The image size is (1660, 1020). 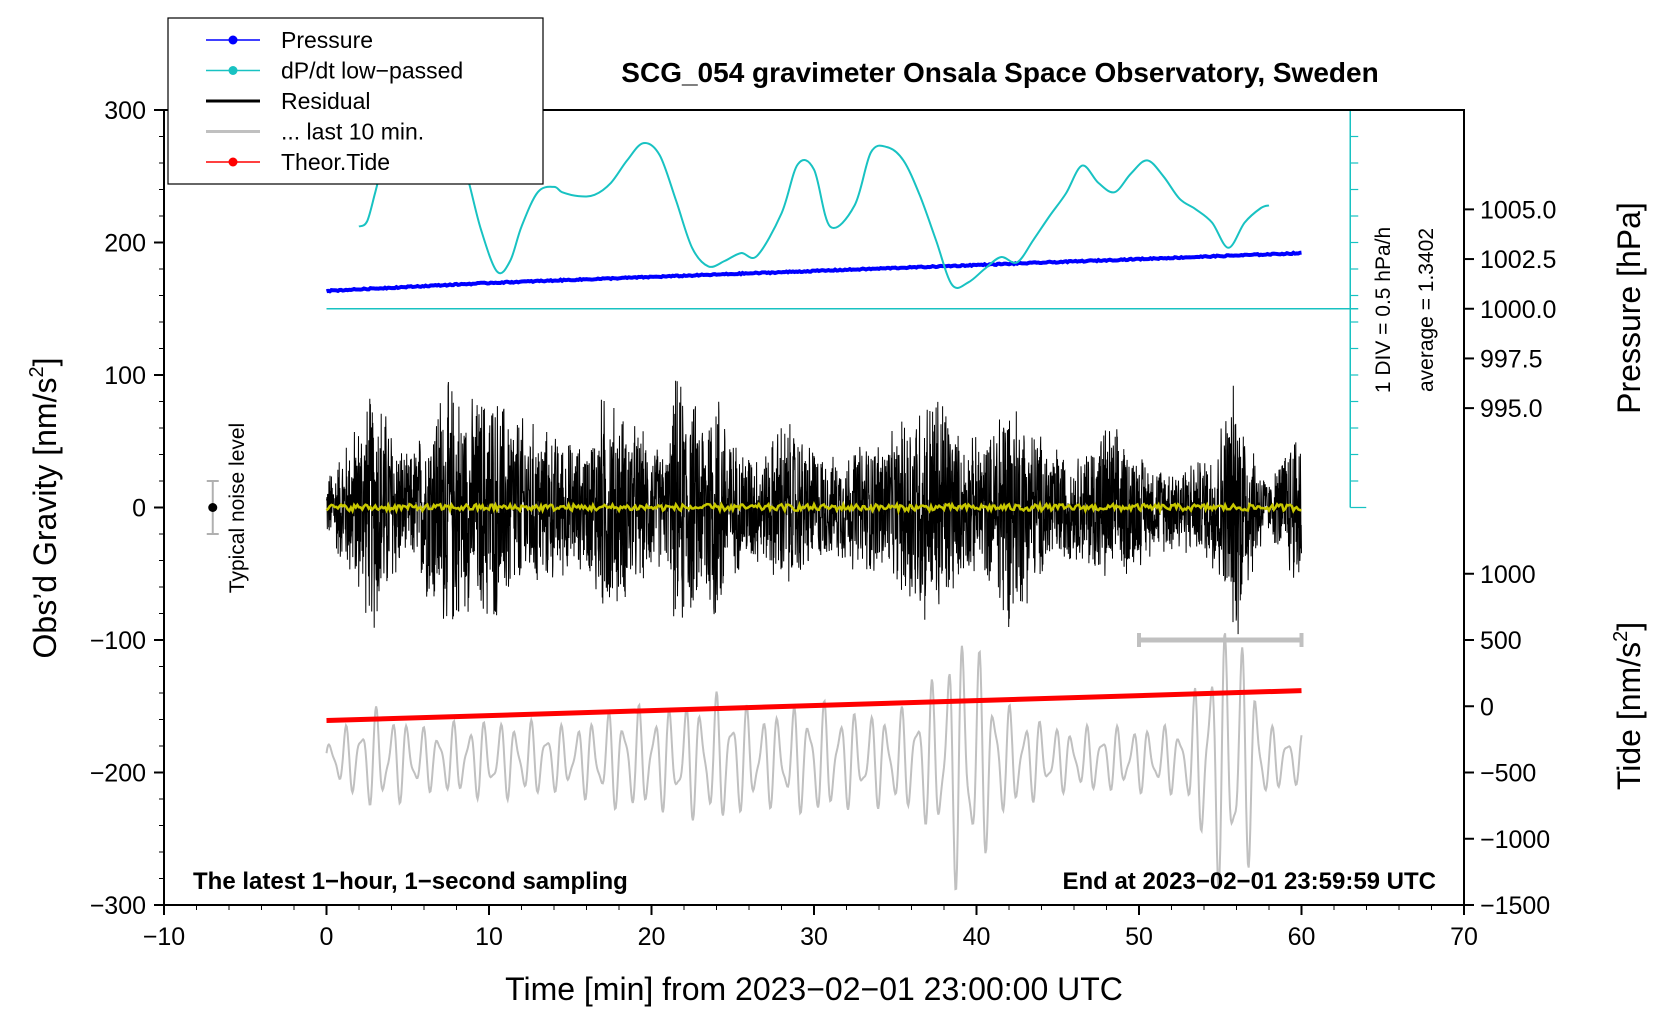 What do you see at coordinates (1426, 310) in the screenshot?
I see `pressure-scale-avg-label: average = 1.3402` at bounding box center [1426, 310].